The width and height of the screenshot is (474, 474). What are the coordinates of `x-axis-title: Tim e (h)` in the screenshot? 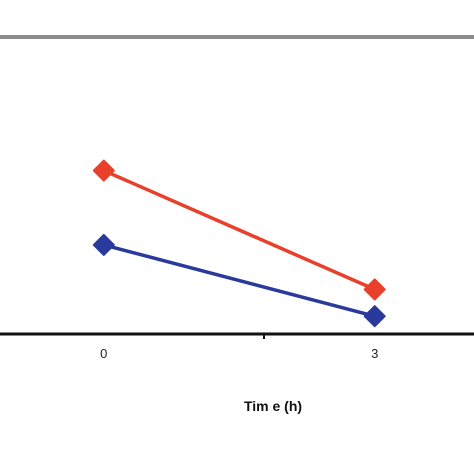 It's located at (273, 406).